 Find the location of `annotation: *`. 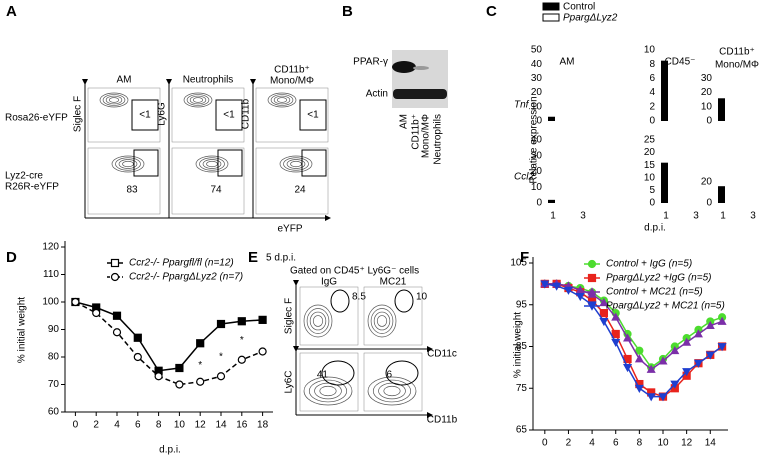

annotation: * is located at coordinates (221, 357).